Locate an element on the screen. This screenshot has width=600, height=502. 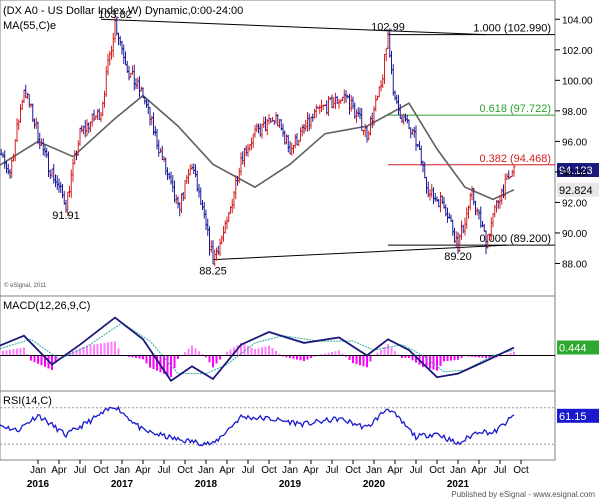
price-ytick-label: 92.00 is located at coordinates (574, 203).